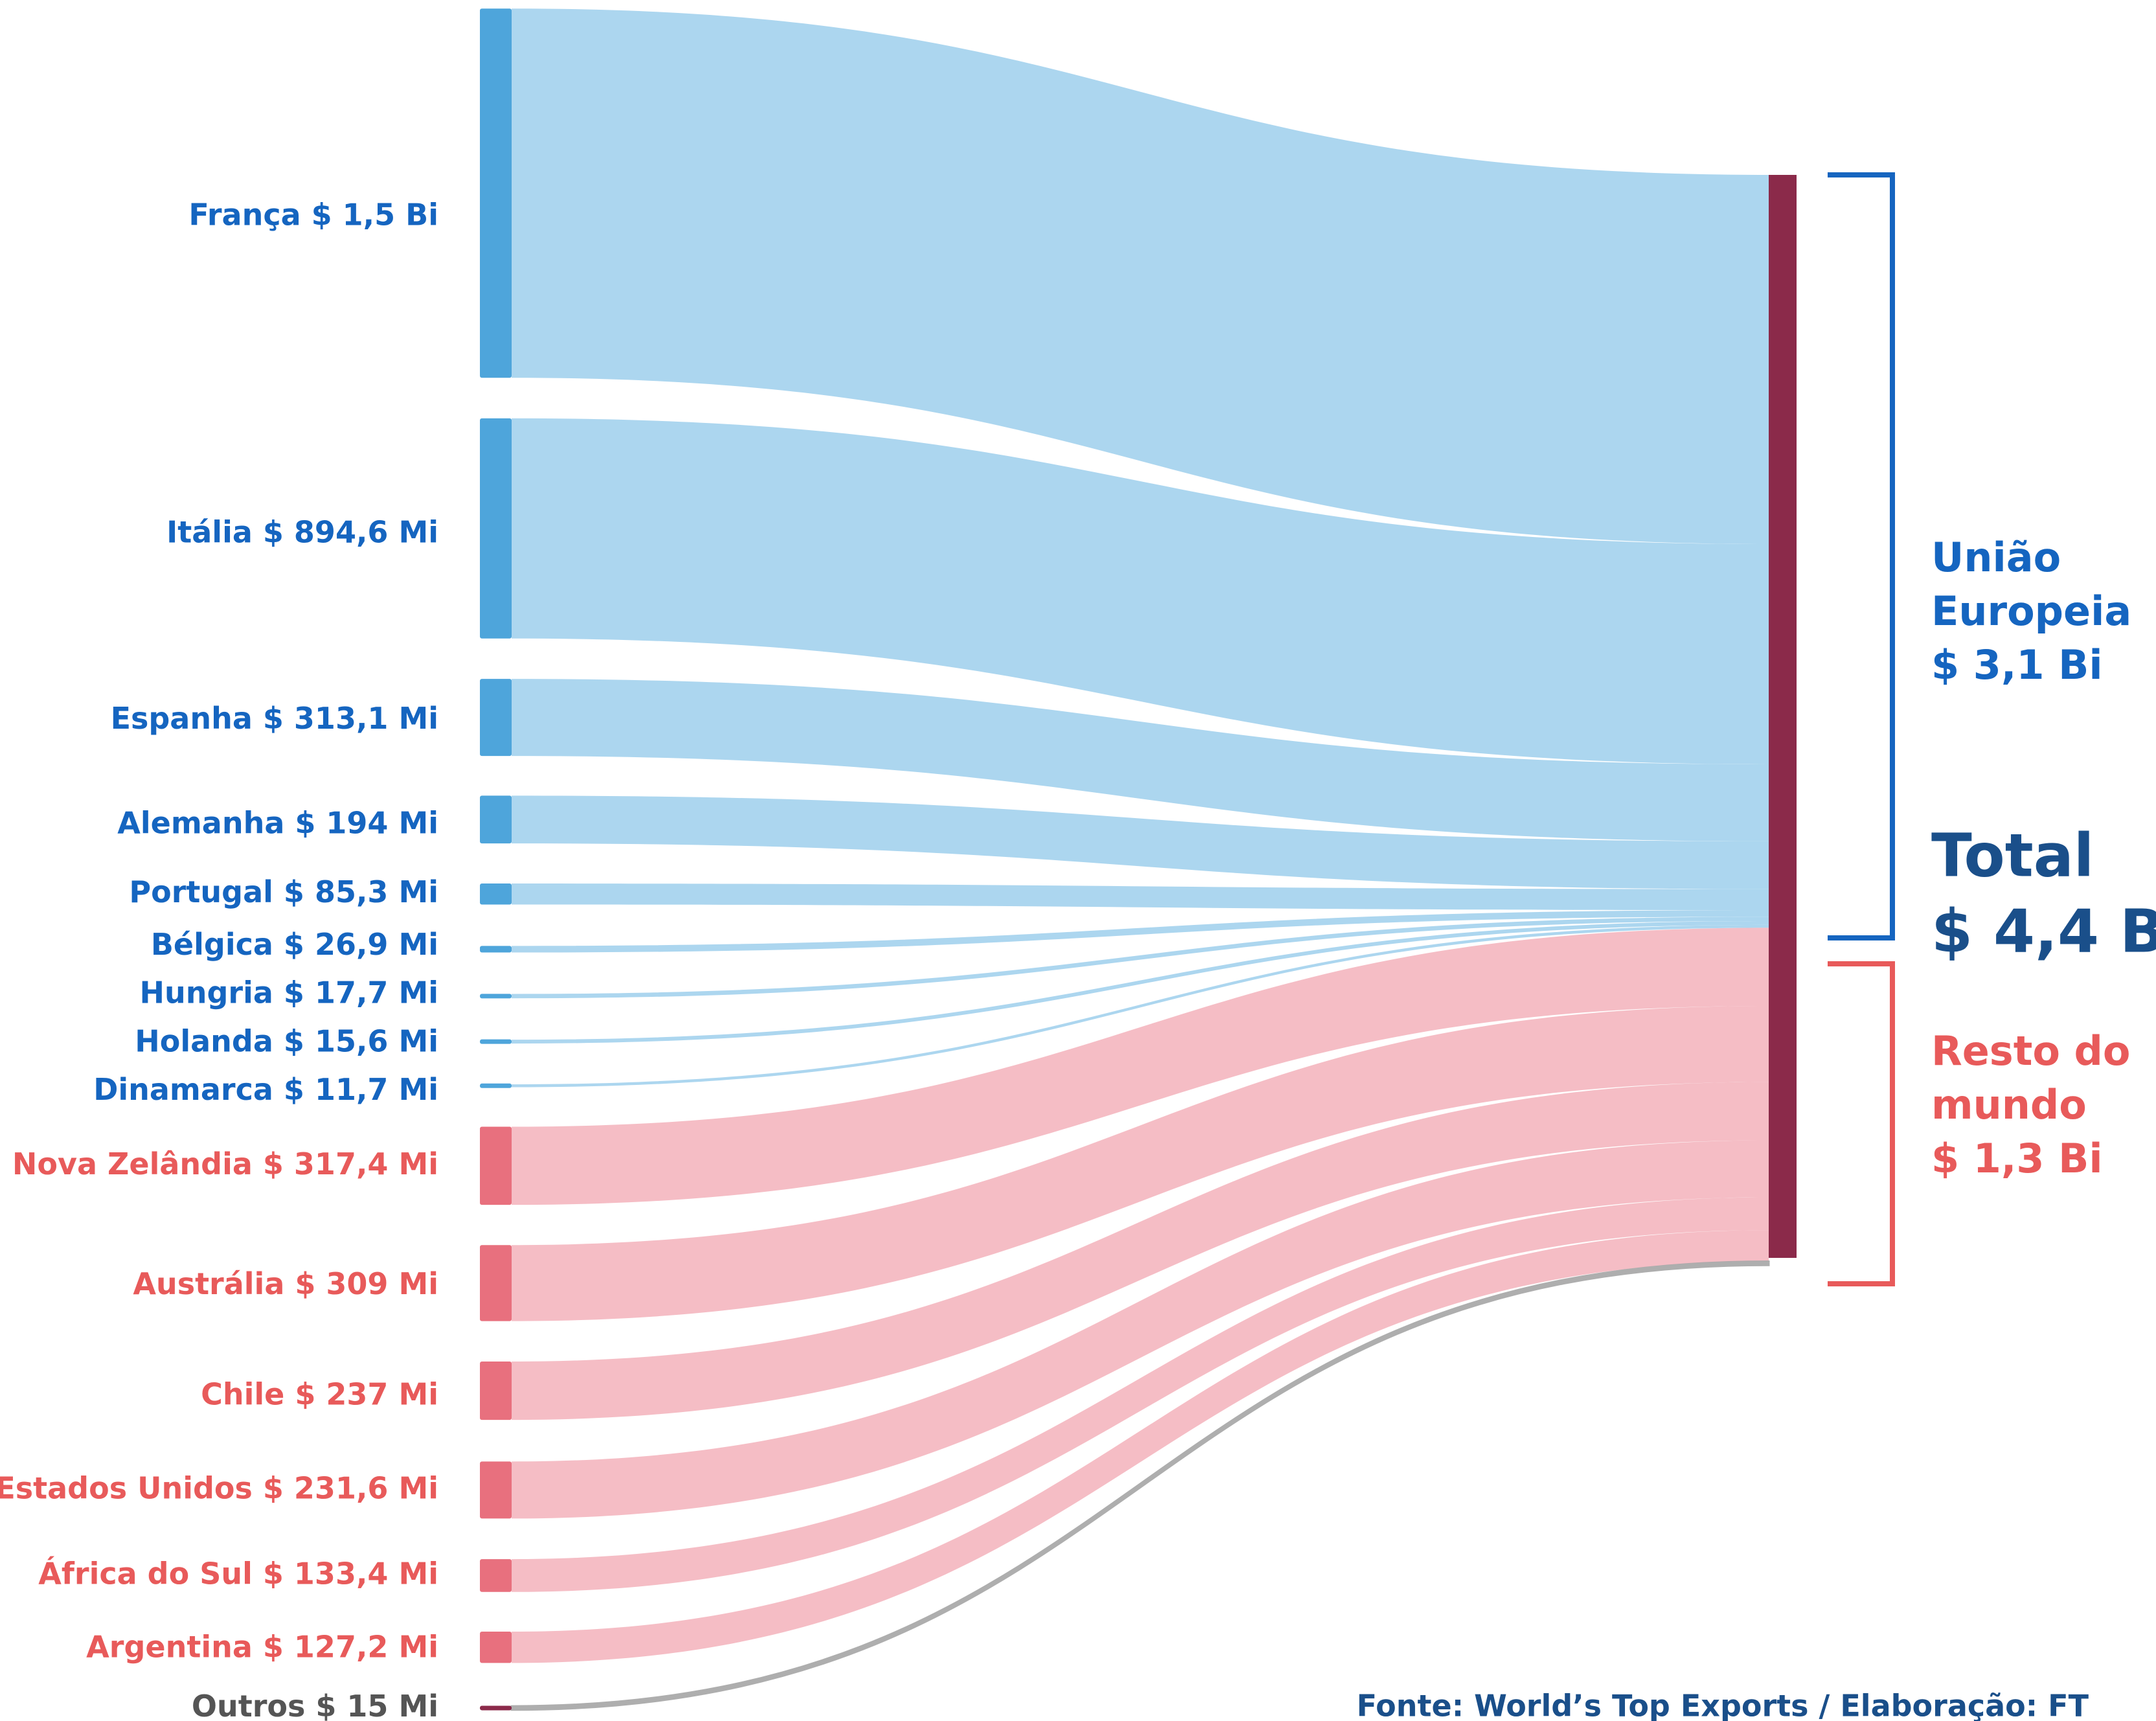  I want to click on source-label: Alemanha $ 194 Mi, so click(277, 822).